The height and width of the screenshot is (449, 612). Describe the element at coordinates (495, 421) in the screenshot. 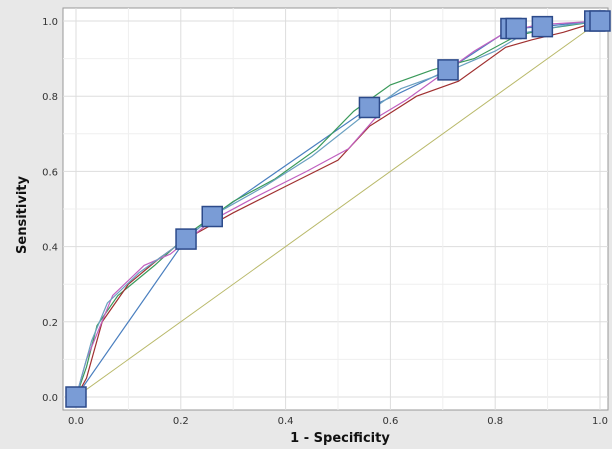

I see `x-tick-label: 0.8` at that location.